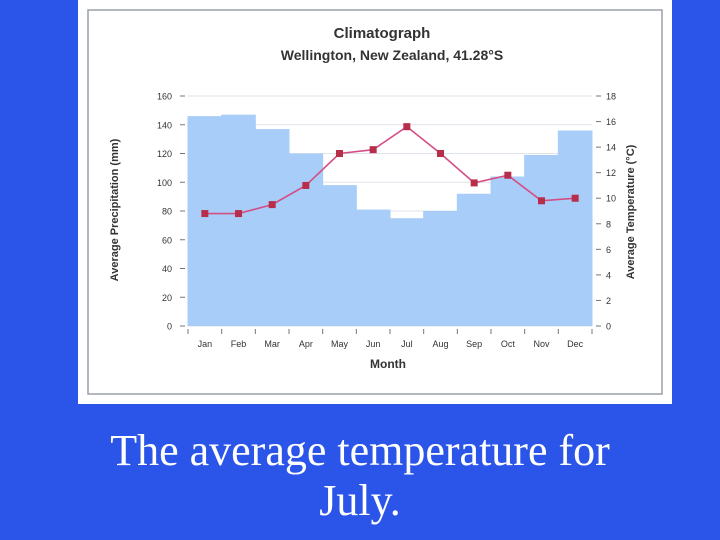 The height and width of the screenshot is (540, 720). Describe the element at coordinates (474, 344) in the screenshot. I see `x-tick-label: Sep` at that location.